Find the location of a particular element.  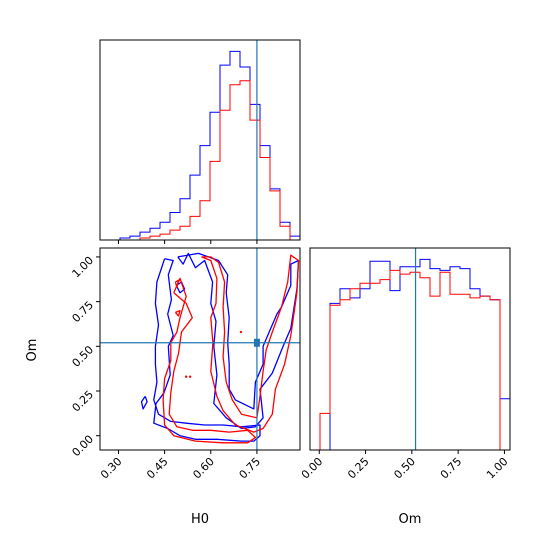

x-axis-label-om: Om is located at coordinates (410, 519).